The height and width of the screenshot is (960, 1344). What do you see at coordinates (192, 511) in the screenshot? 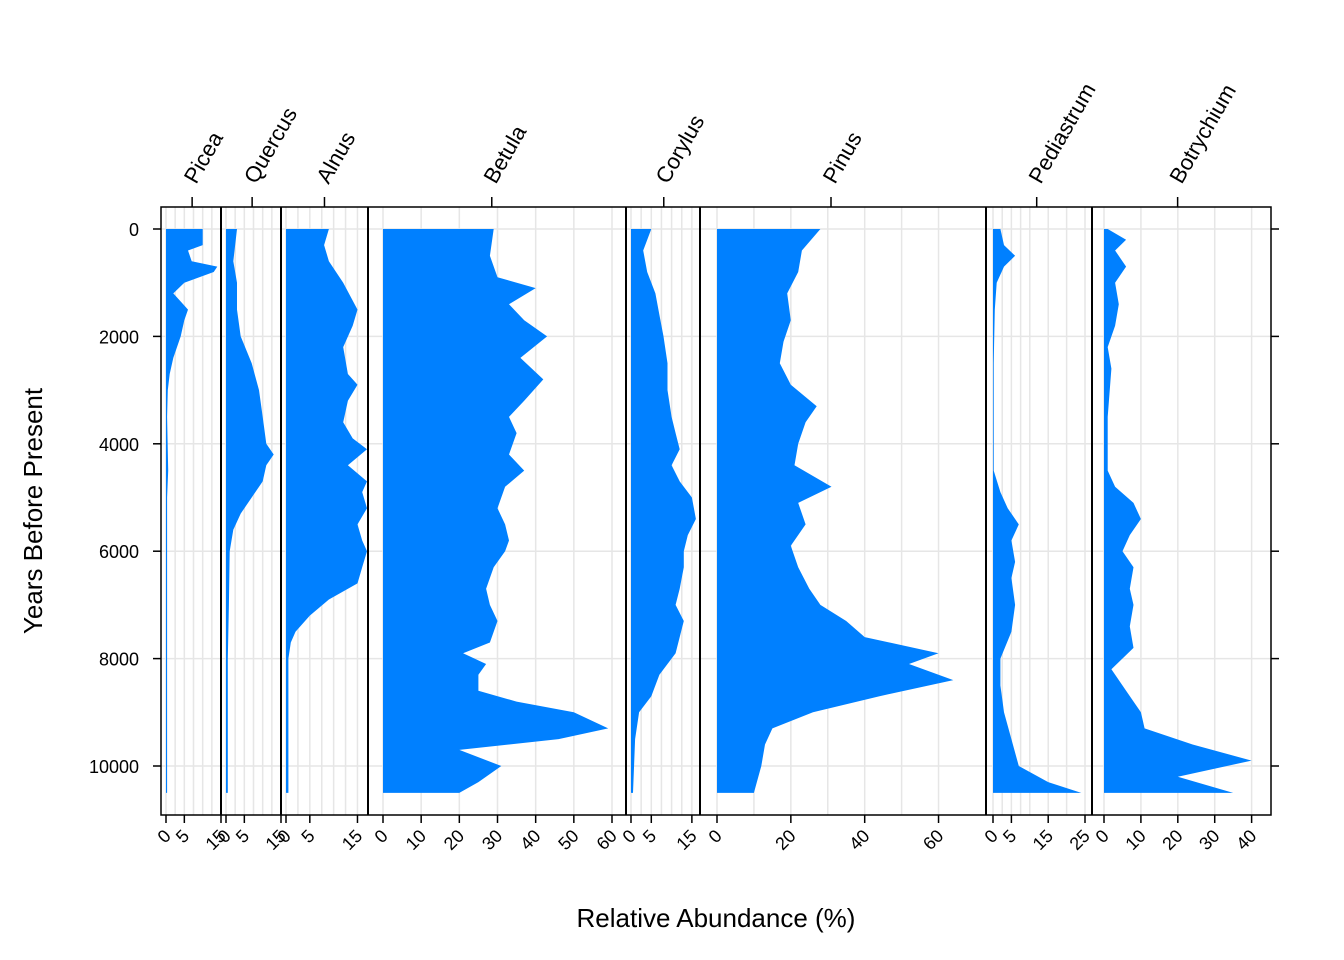
I see `abundance-area-picea` at bounding box center [192, 511].